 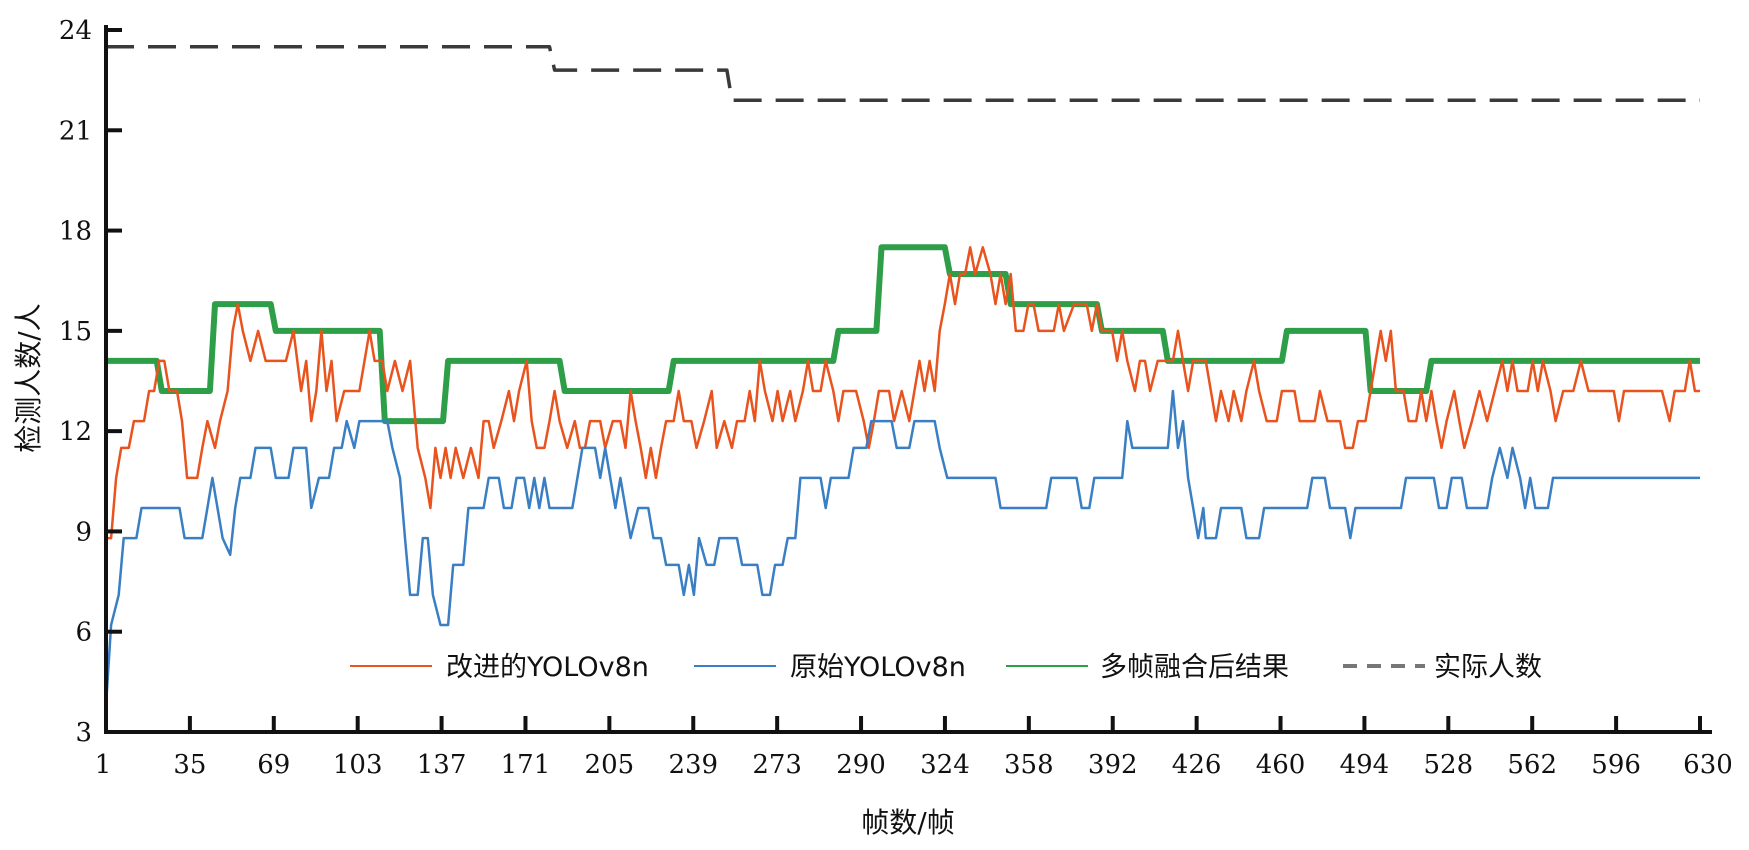 What do you see at coordinates (610, 765) in the screenshot?
I see `x-tick-label: 205` at bounding box center [610, 765].